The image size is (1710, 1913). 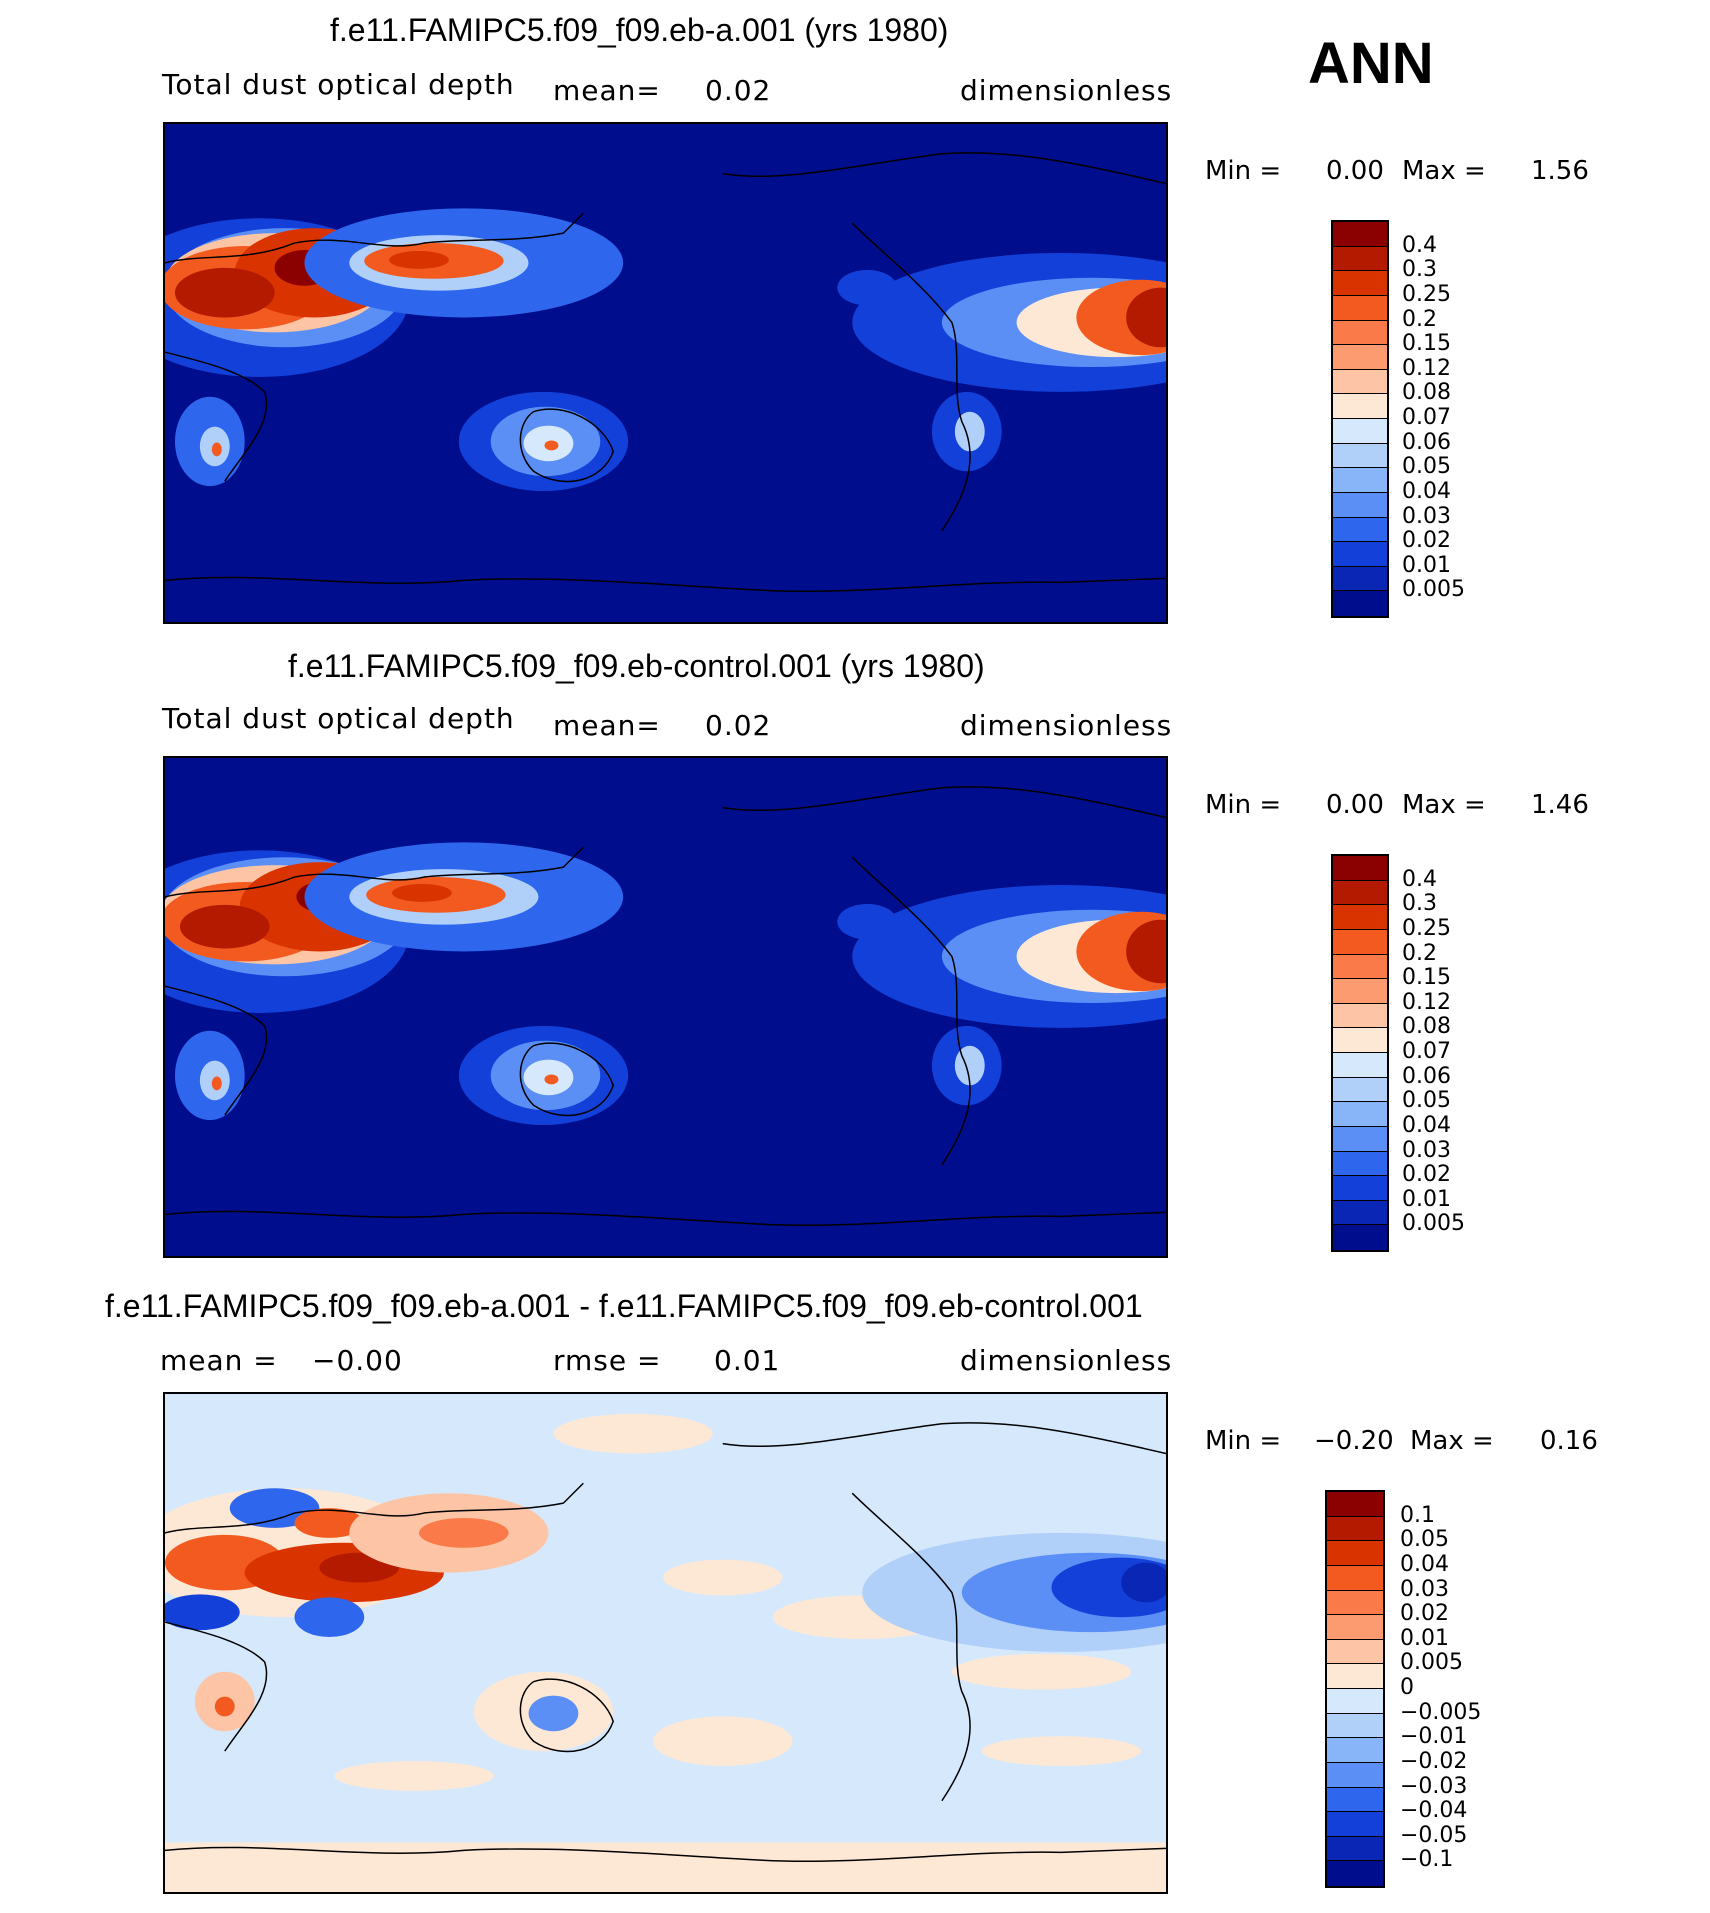 What do you see at coordinates (1434, 1737) in the screenshot?
I see `colorbar-tick-label: −0.01` at bounding box center [1434, 1737].